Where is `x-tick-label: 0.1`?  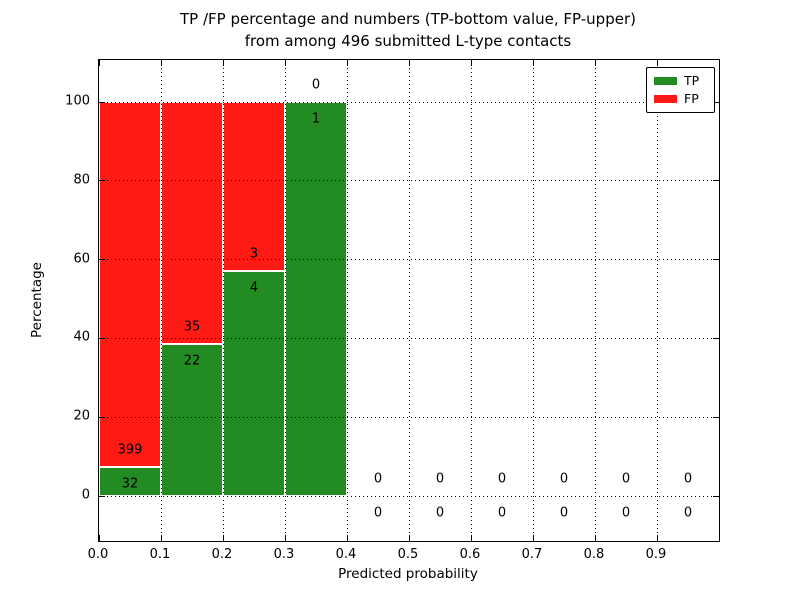
x-tick-label: 0.1 is located at coordinates (160, 554).